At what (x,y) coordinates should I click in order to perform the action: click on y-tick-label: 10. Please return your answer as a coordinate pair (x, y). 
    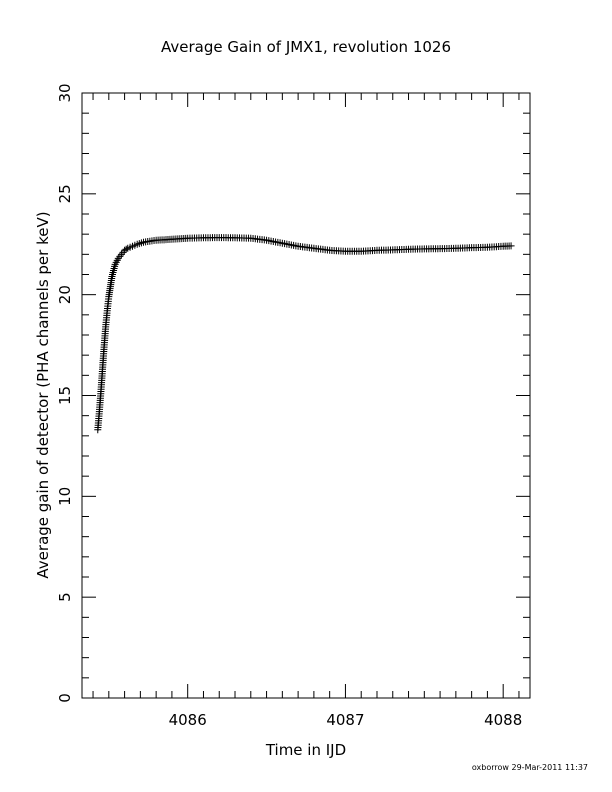
    Looking at the image, I should click on (65, 496).